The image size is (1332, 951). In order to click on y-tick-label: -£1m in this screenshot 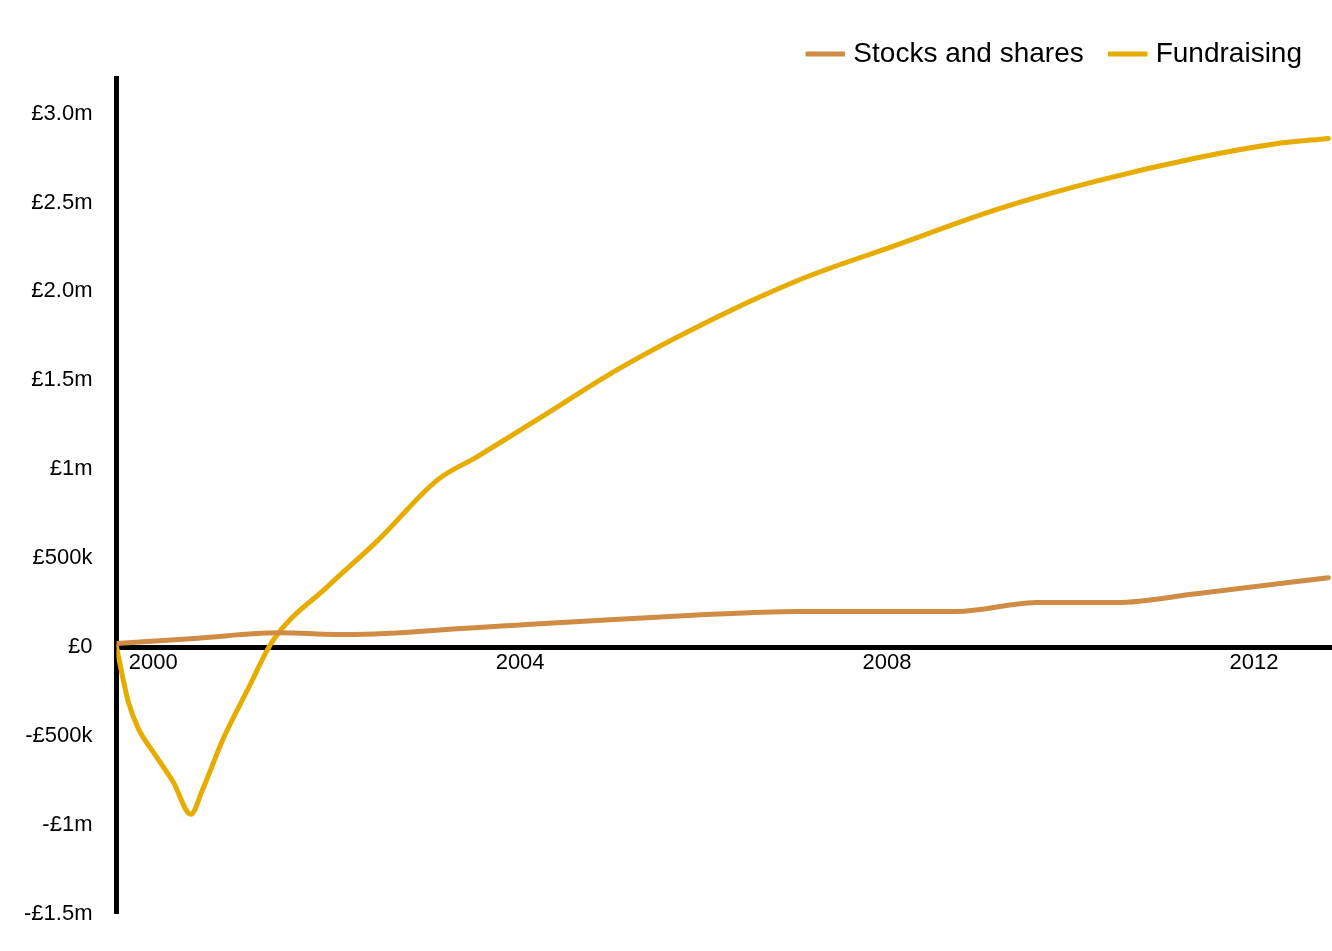, I will do `click(67, 823)`.